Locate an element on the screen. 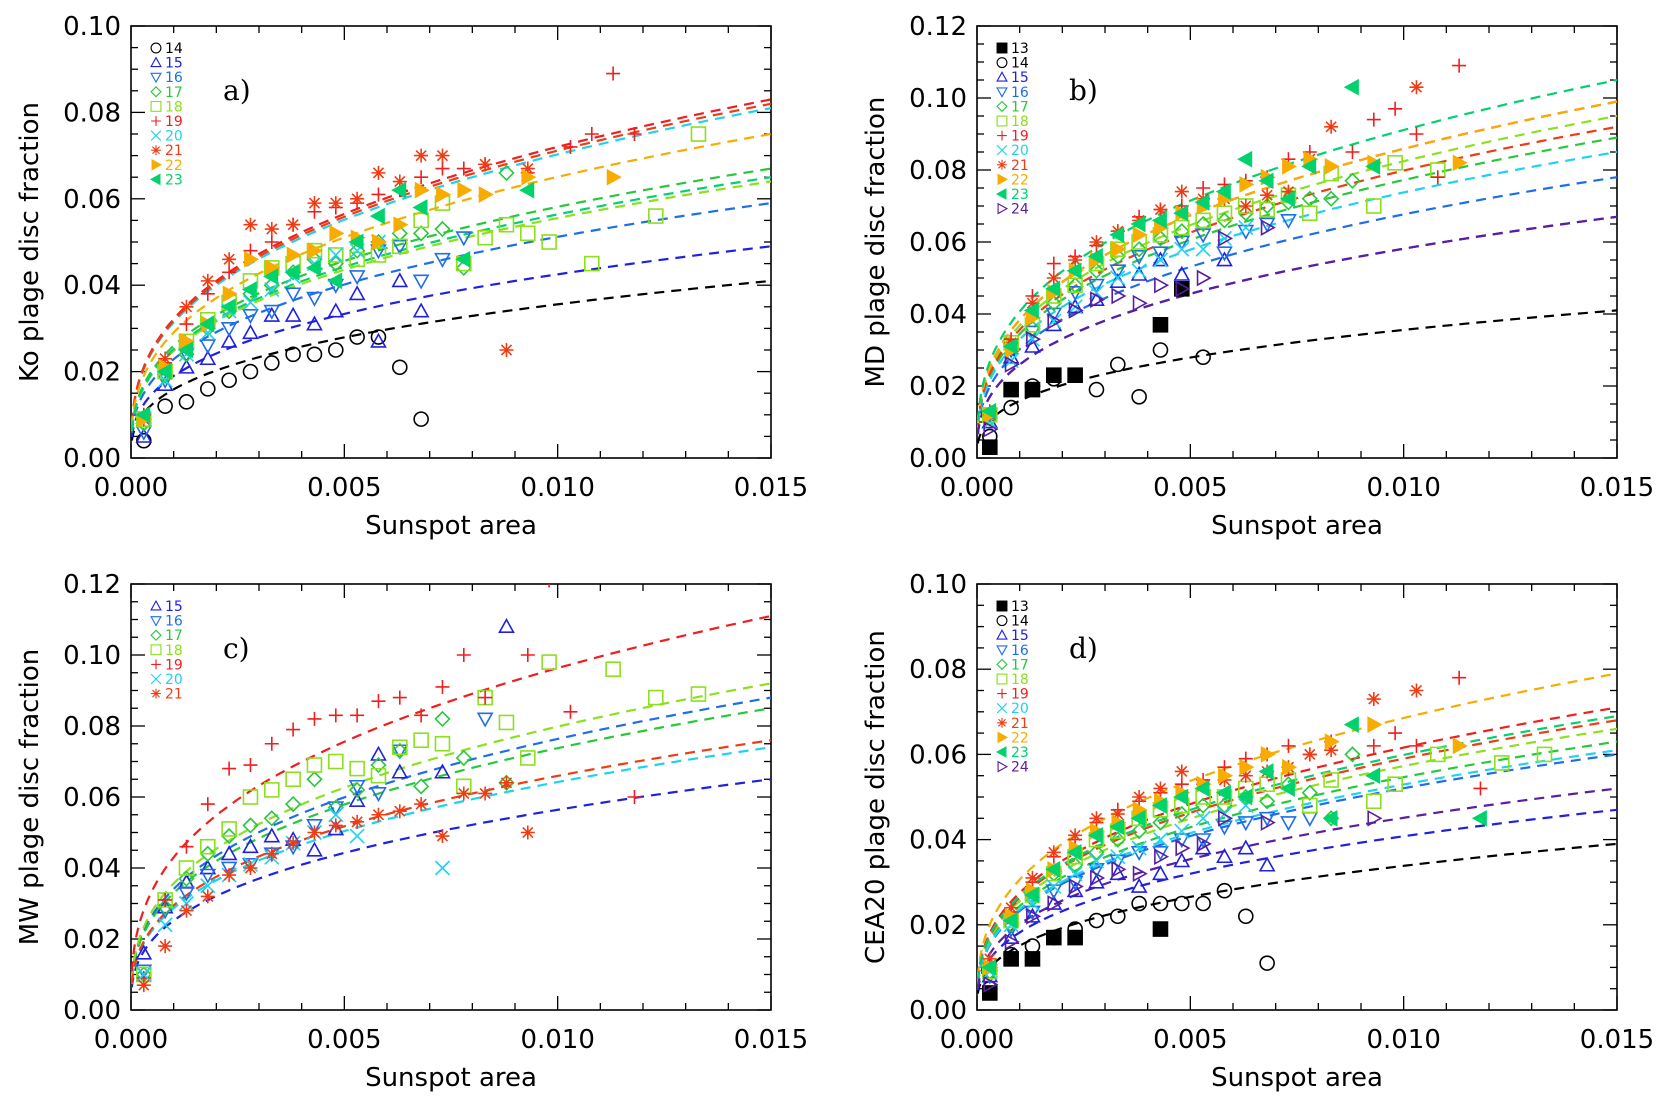 This screenshot has height=1115, width=1663. legend-label-14: 14 is located at coordinates (1020, 64).